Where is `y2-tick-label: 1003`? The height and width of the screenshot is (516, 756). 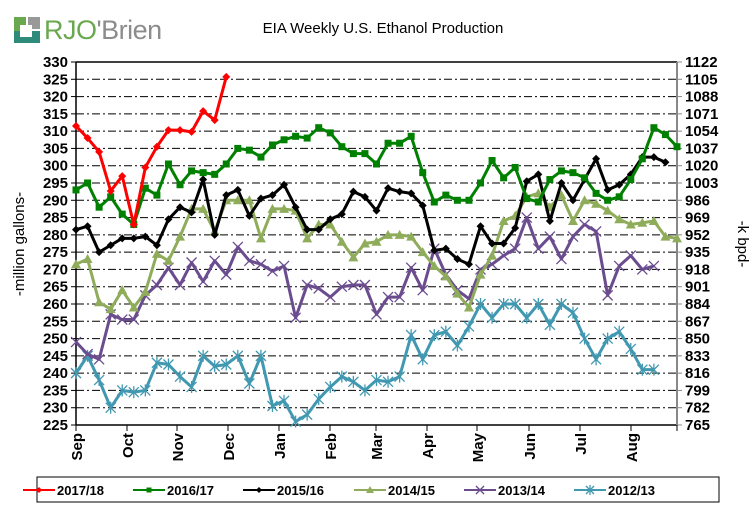
y2-tick-label: 1003 is located at coordinates (701, 183).